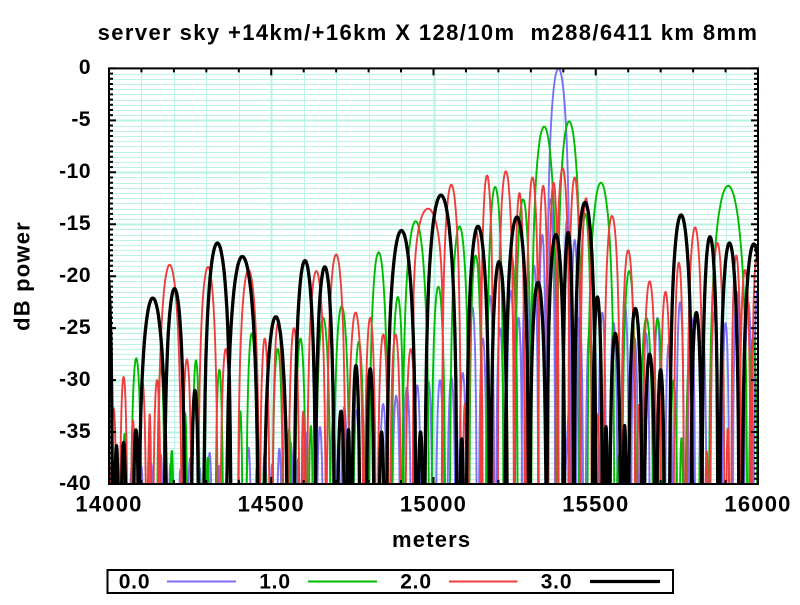  Describe the element at coordinates (75, 223) in the screenshot. I see `svg-text: -15` at that location.